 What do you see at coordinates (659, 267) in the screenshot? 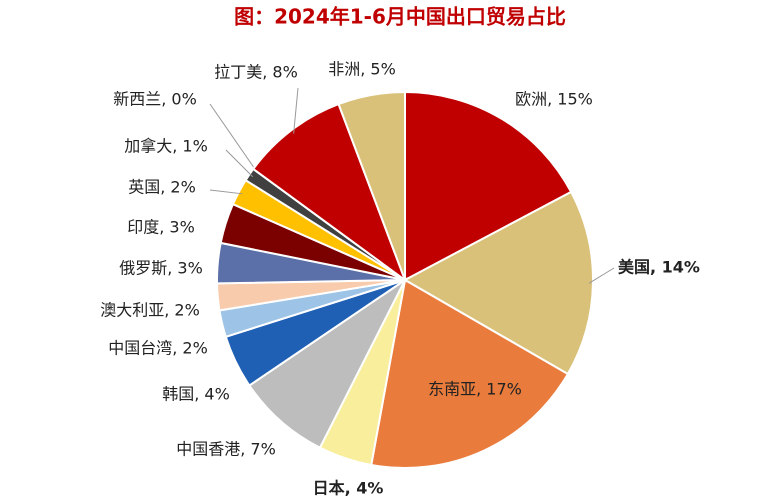
I see `data-label: 美国, 14%` at bounding box center [659, 267].